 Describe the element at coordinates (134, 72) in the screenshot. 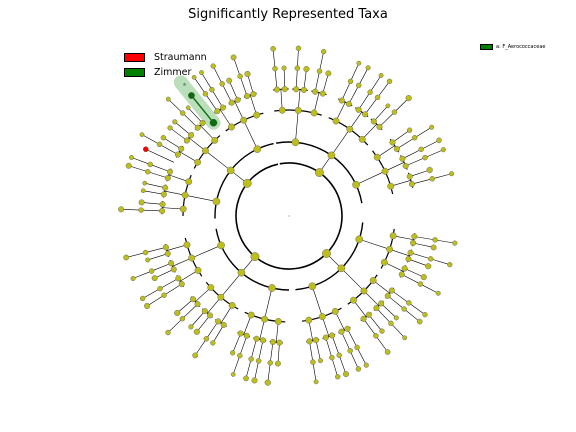

I see `legend-swatch-zimmer` at that location.